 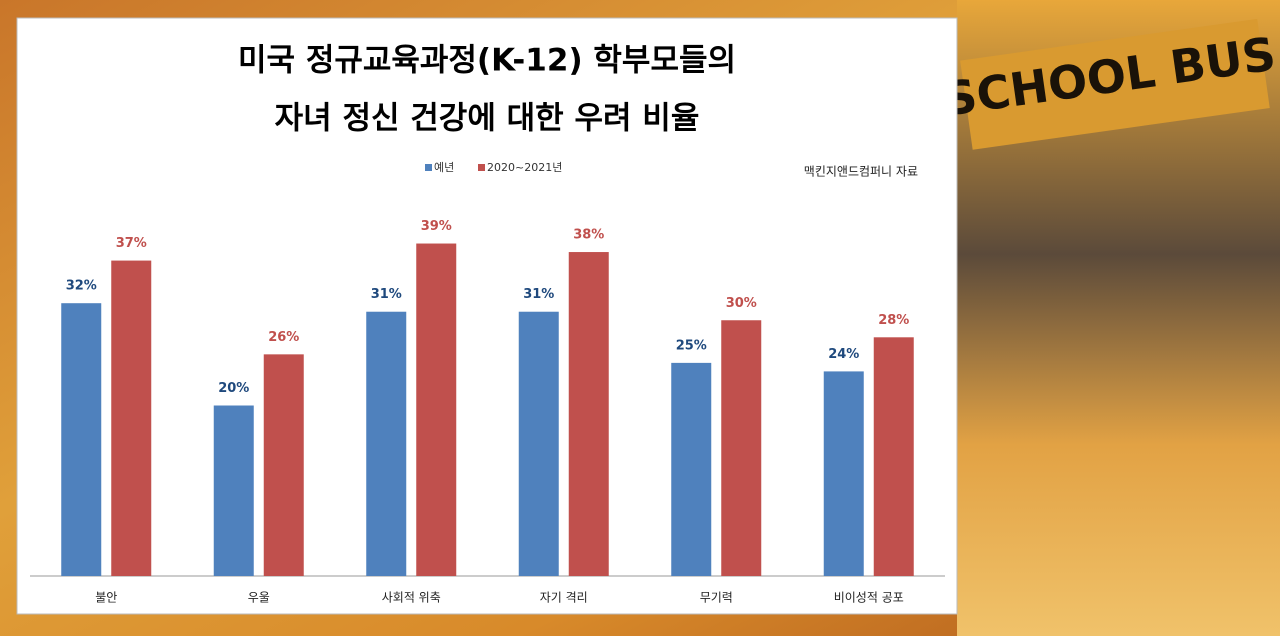 What do you see at coordinates (259, 598) in the screenshot?
I see `x-tick-label: 우울` at bounding box center [259, 598].